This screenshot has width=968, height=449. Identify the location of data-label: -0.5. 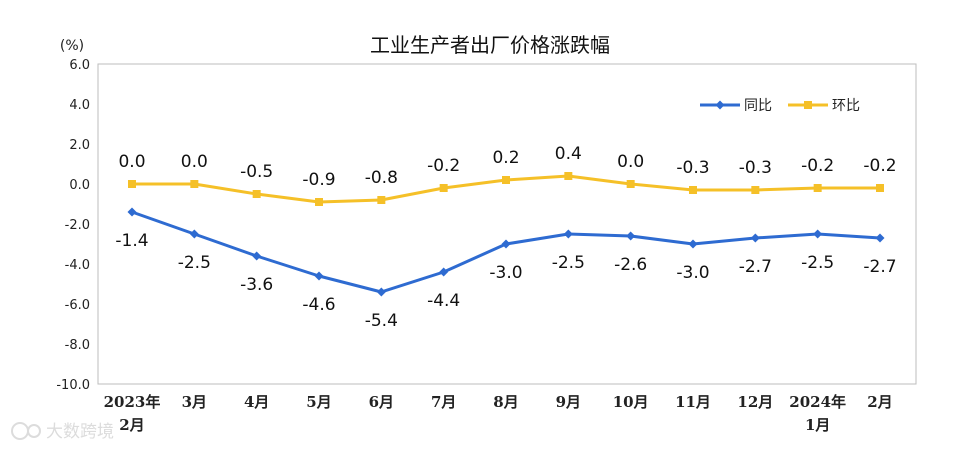
(256, 172).